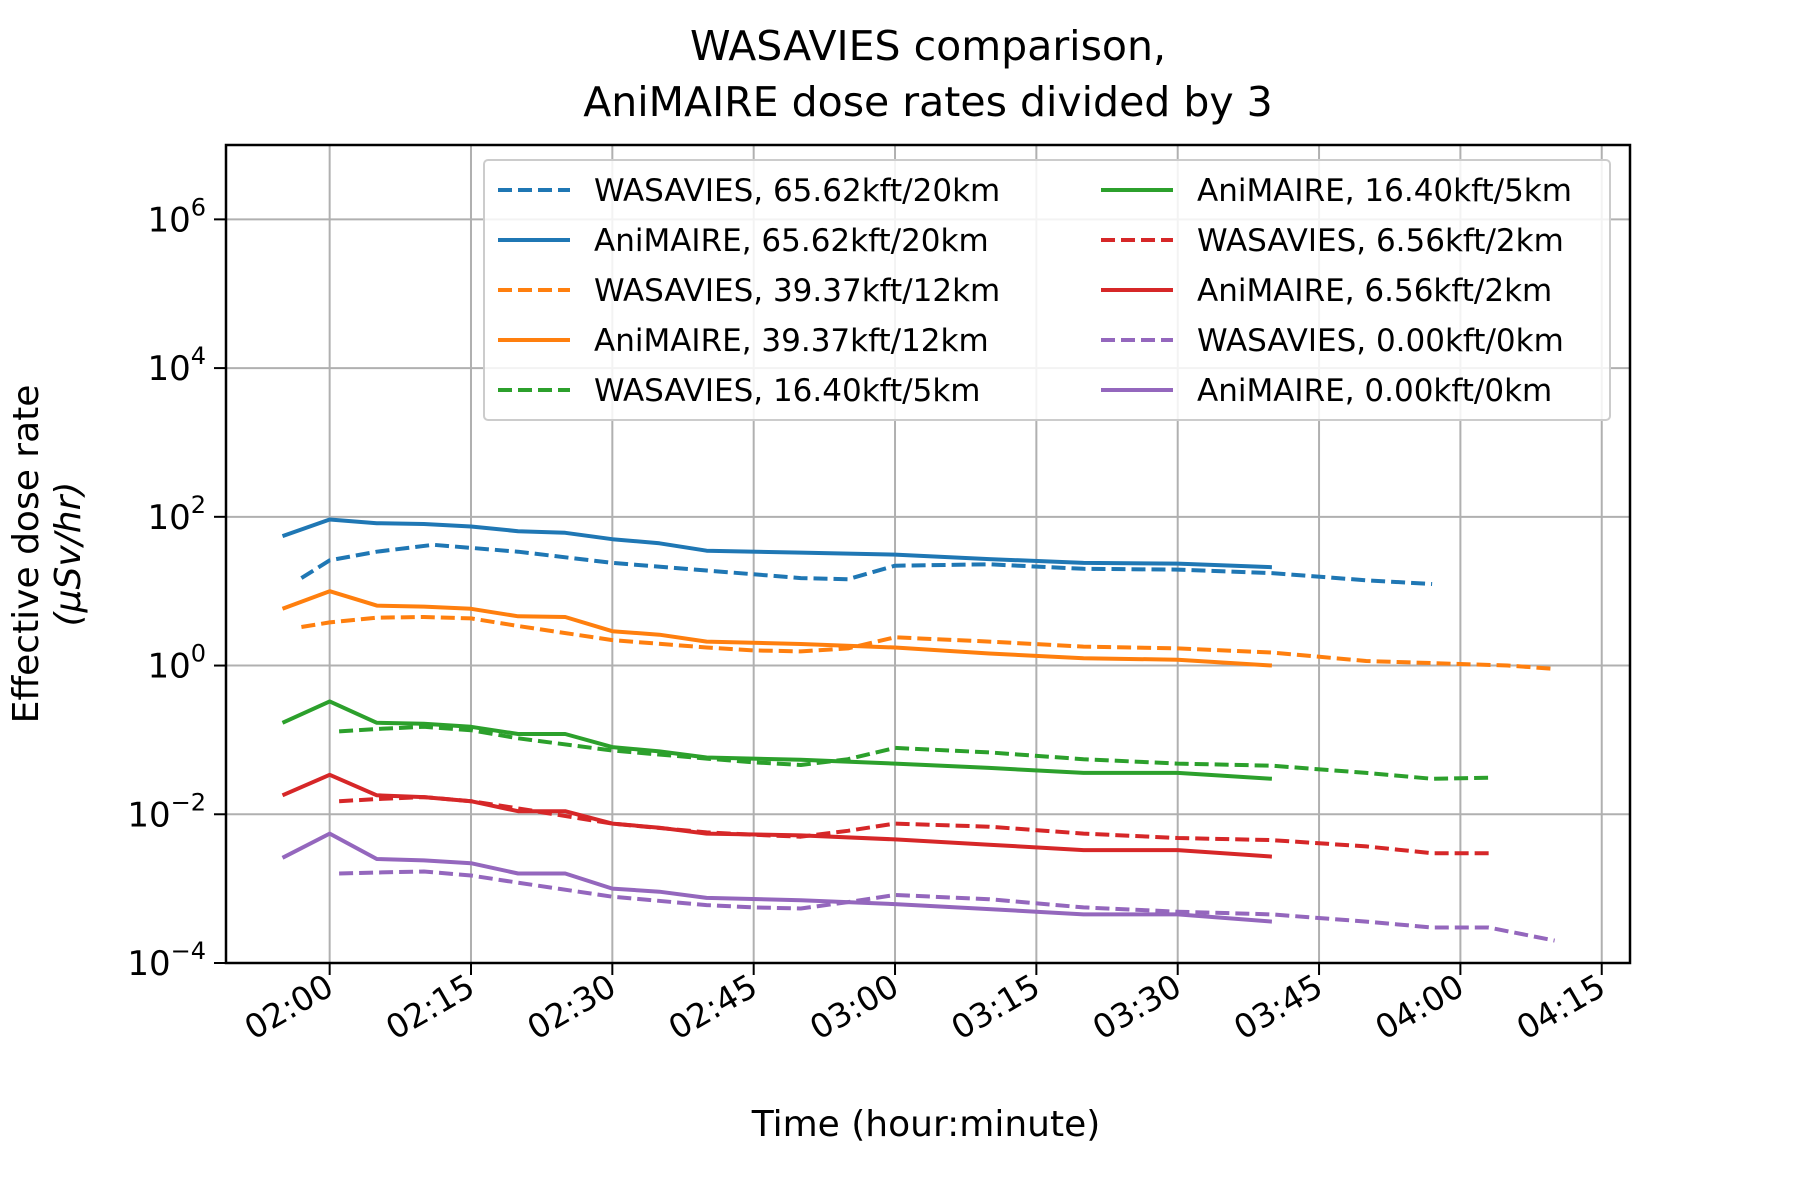 The image size is (1800, 1200). I want to click on x-tick-label: 04:00, so click(1420, 1006).